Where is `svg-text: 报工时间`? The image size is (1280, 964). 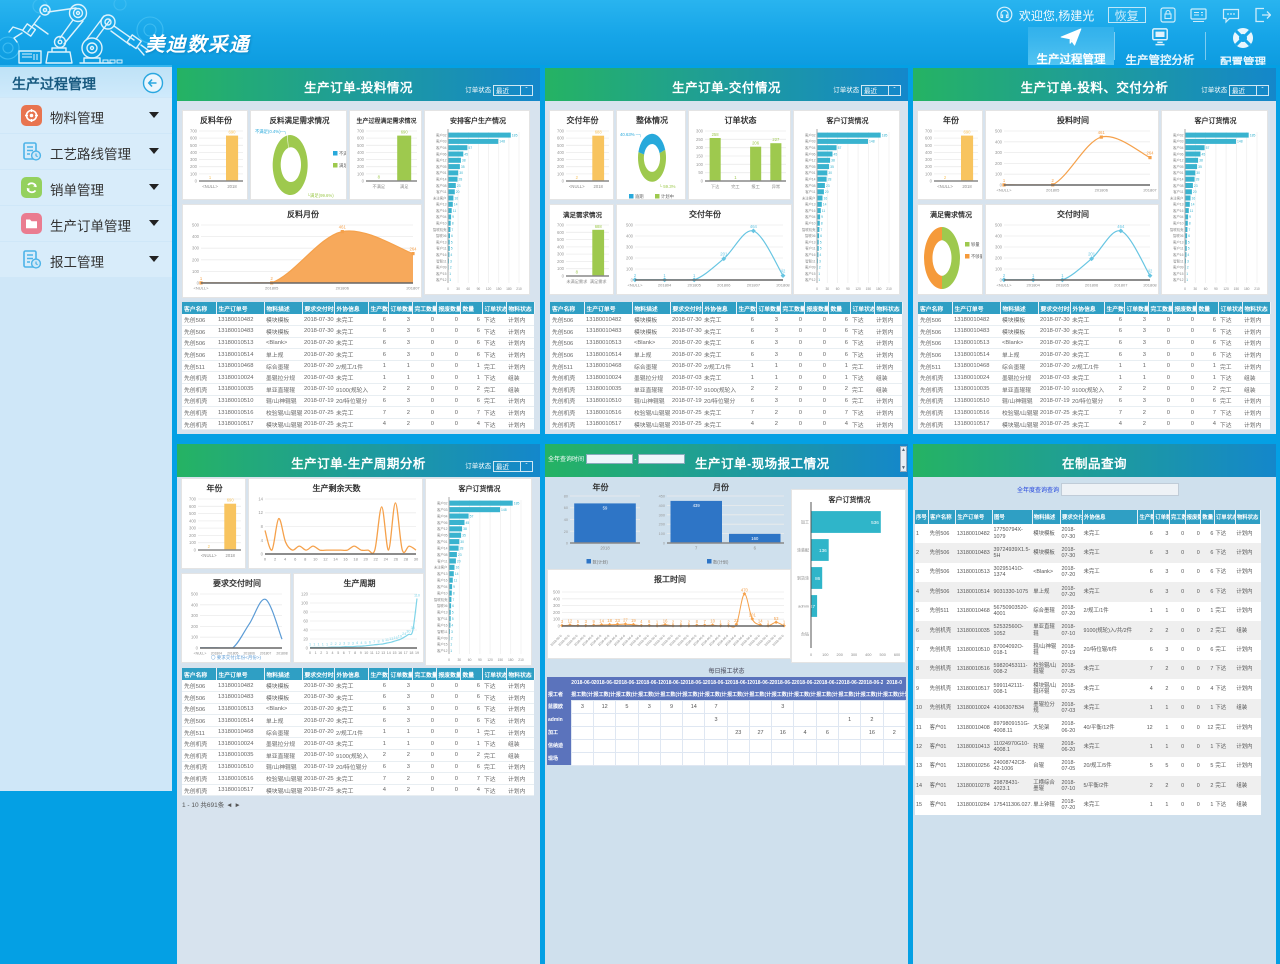
svg-text: 报工时间 is located at coordinates (670, 579).